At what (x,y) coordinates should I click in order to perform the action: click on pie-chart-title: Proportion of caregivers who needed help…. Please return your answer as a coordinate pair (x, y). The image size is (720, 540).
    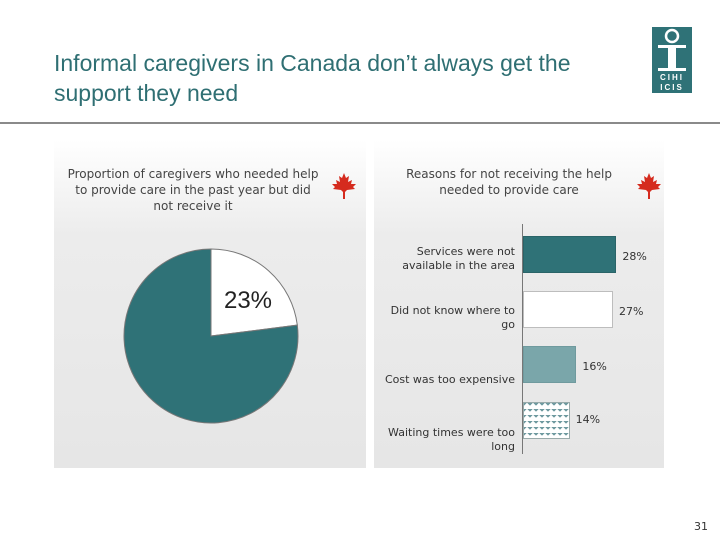
    Looking at the image, I should click on (193, 190).